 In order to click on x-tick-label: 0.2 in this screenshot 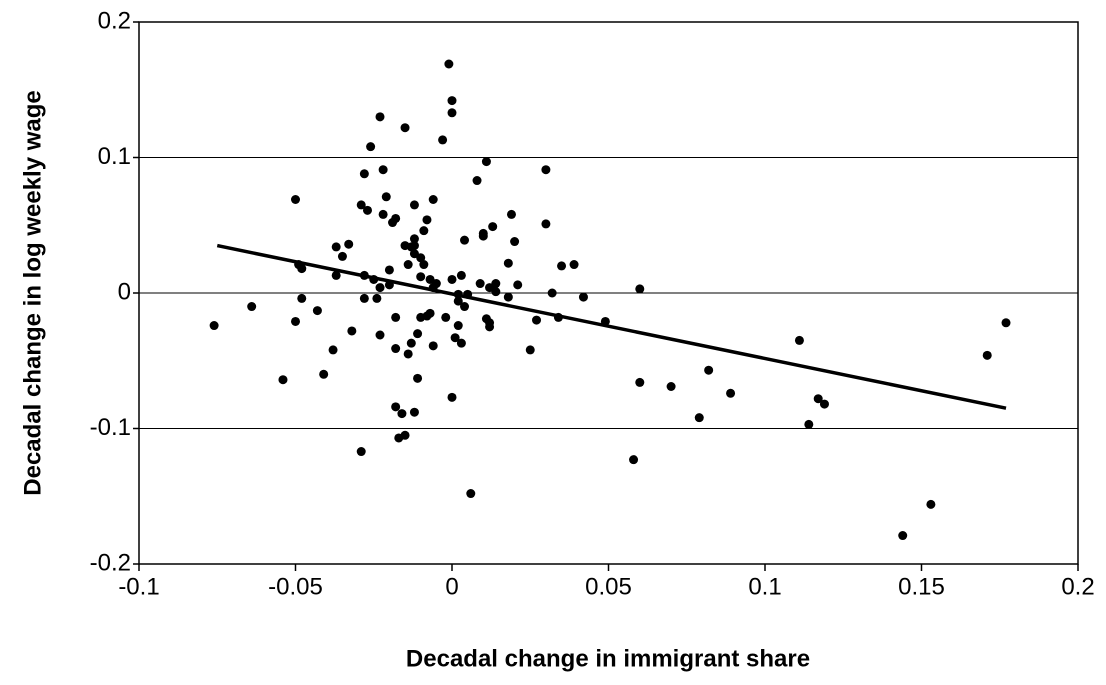, I will do `click(1077, 586)`.